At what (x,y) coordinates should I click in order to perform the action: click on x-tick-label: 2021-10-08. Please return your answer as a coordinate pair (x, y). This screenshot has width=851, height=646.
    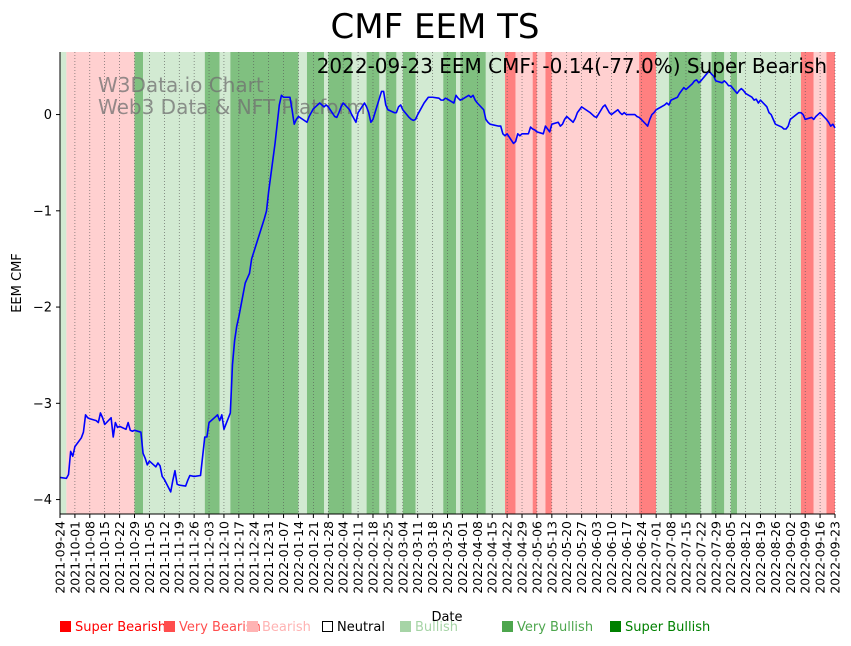
    Looking at the image, I should click on (89, 557).